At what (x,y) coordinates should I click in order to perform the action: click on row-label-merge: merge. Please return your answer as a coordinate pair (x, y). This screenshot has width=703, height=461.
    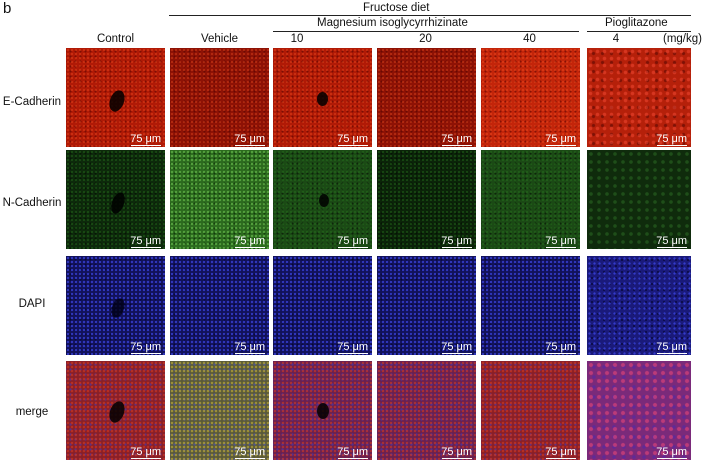
    Looking at the image, I should click on (32, 412).